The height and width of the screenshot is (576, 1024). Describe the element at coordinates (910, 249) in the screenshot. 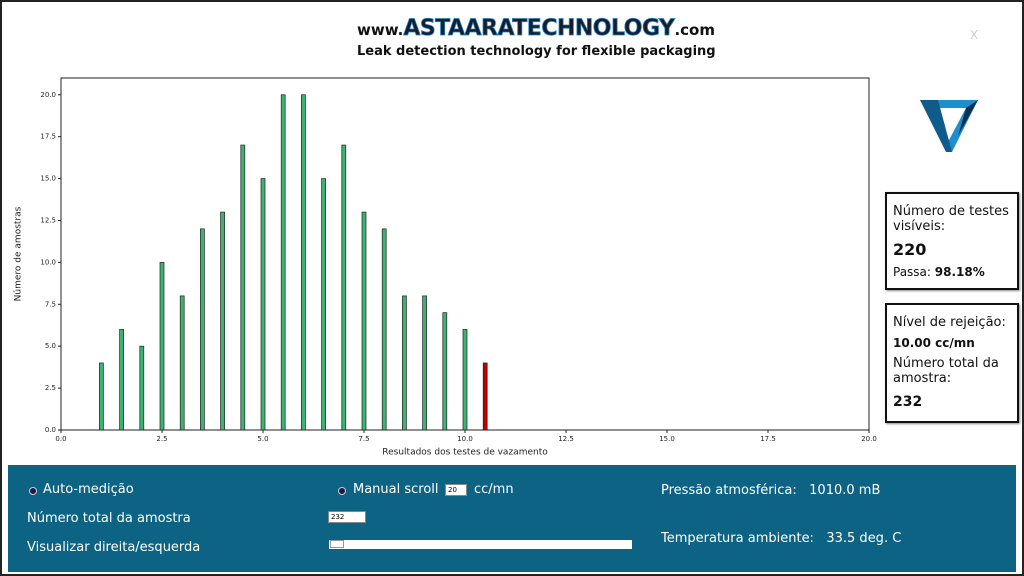

I see `visible-value: 220` at that location.